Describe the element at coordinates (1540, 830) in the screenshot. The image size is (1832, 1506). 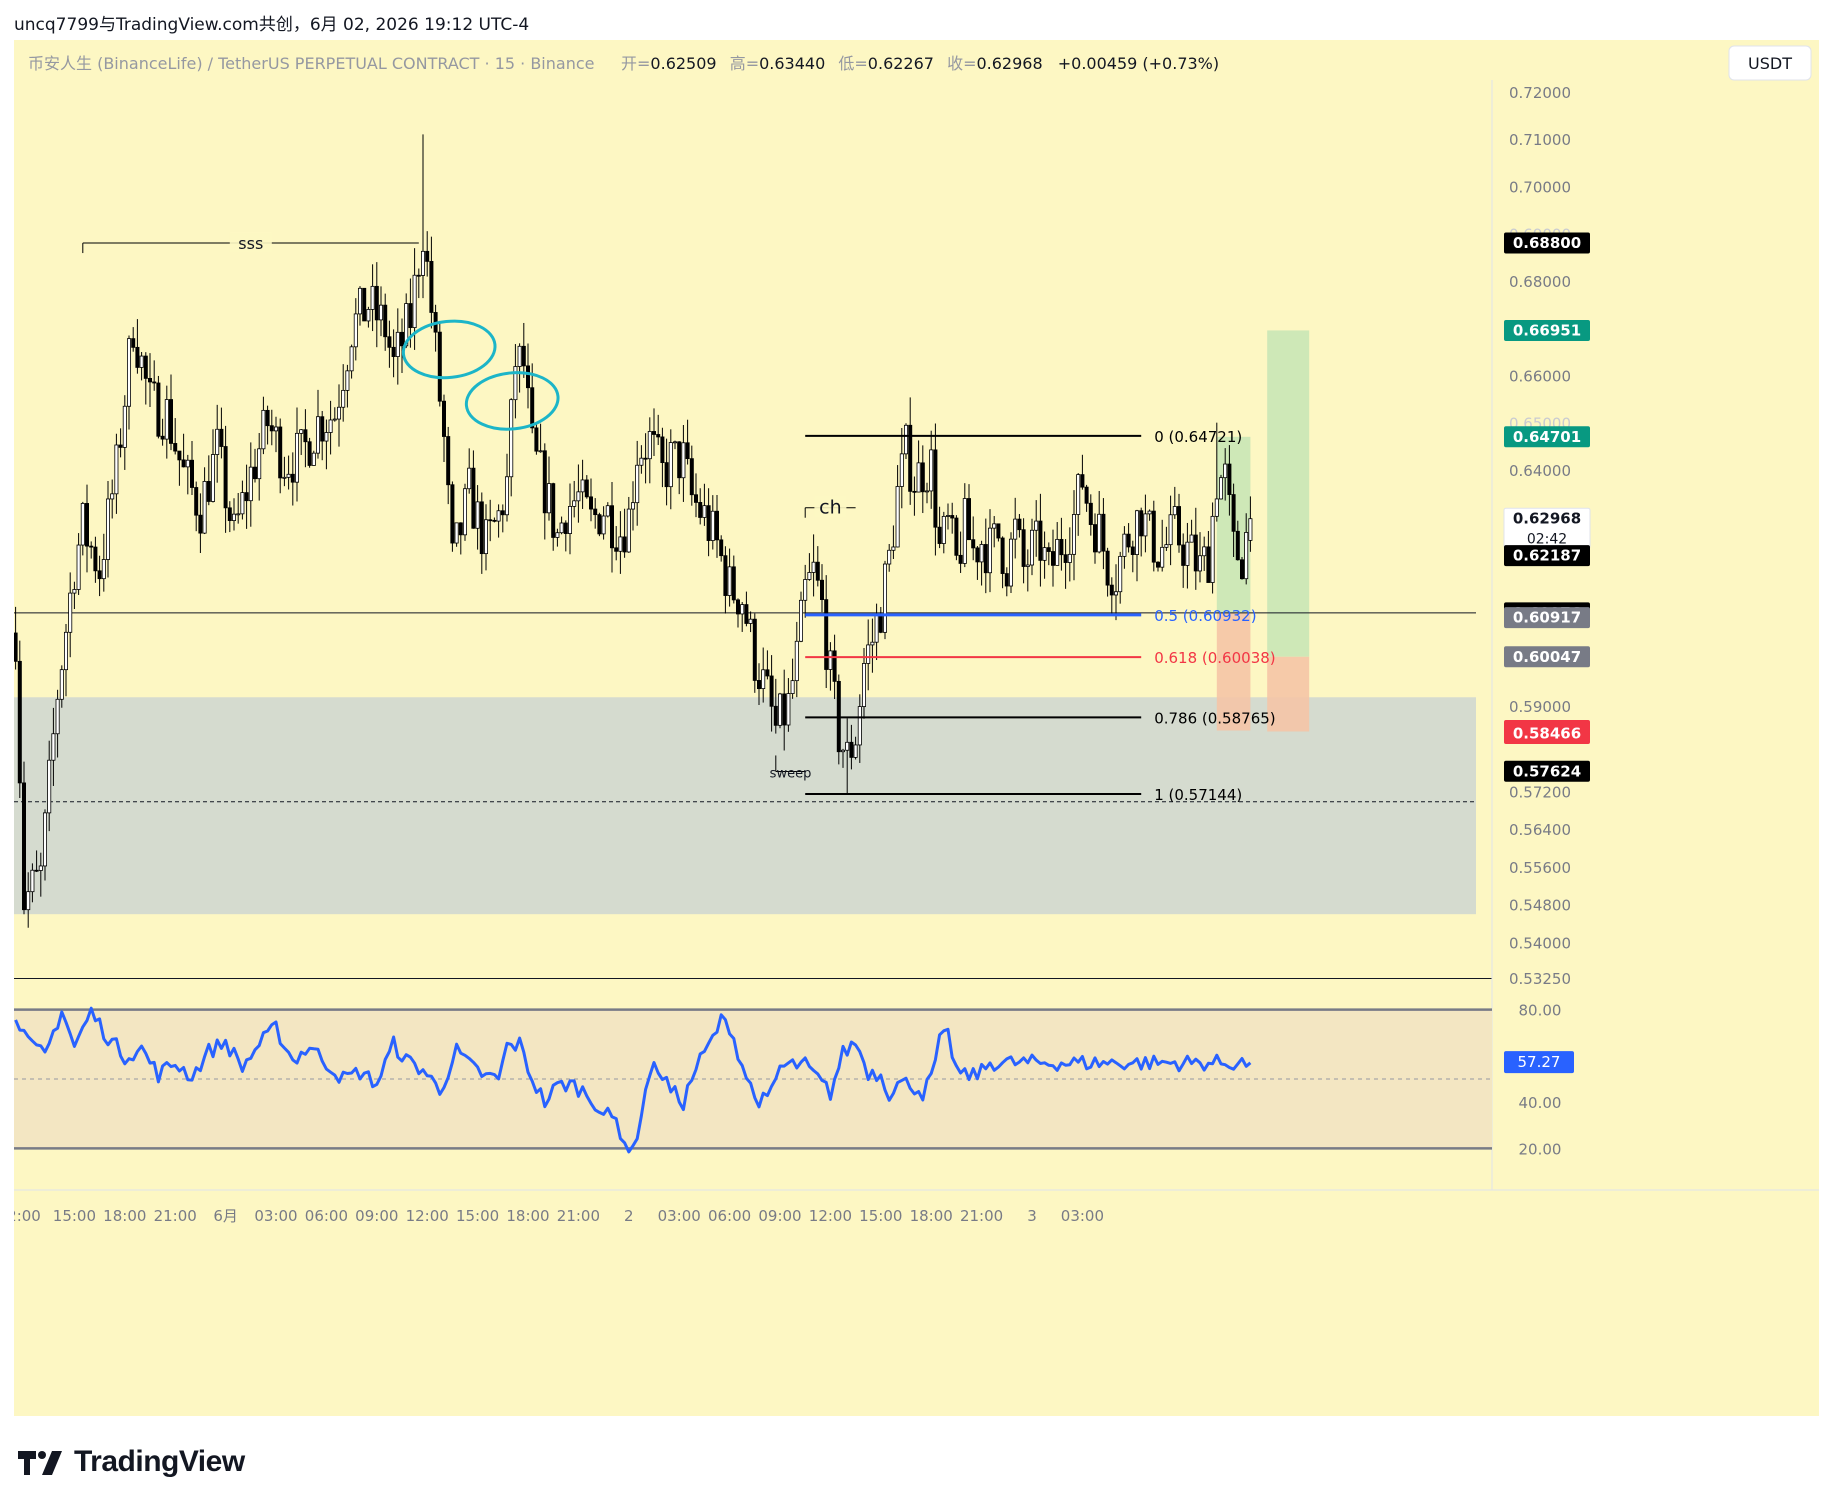
I see `price-tick-label: 0.56400` at that location.